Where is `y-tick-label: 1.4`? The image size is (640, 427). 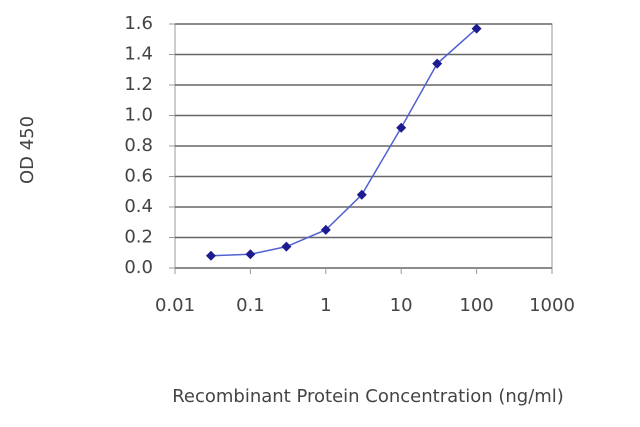
y-tick-label: 1.4 is located at coordinates (138, 54).